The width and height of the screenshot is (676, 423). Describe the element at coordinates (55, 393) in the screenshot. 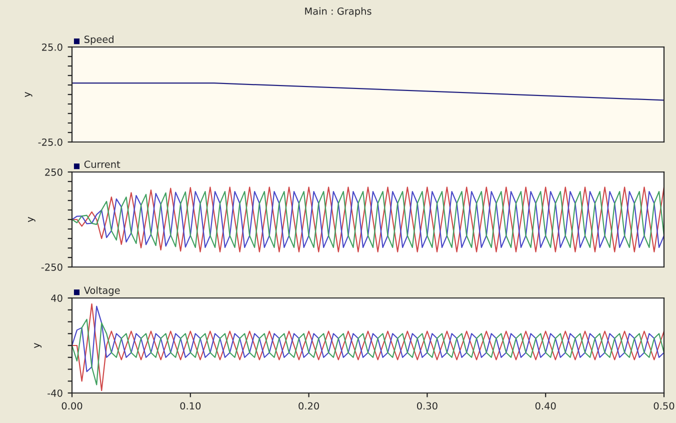

I see `y-tick-label: -40` at that location.